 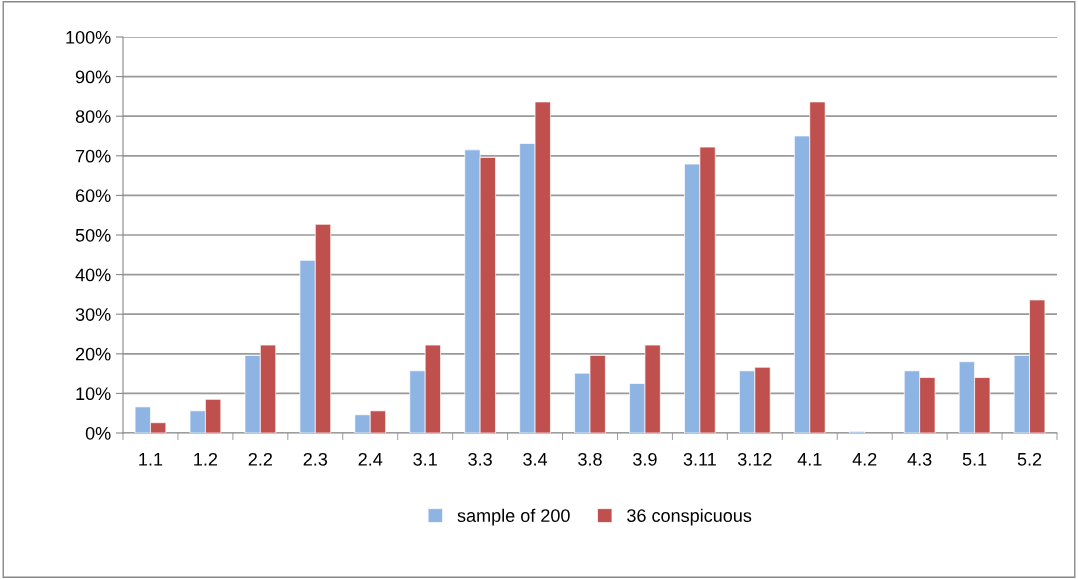 I want to click on x-tick-label: 4.1, so click(x=809, y=459).